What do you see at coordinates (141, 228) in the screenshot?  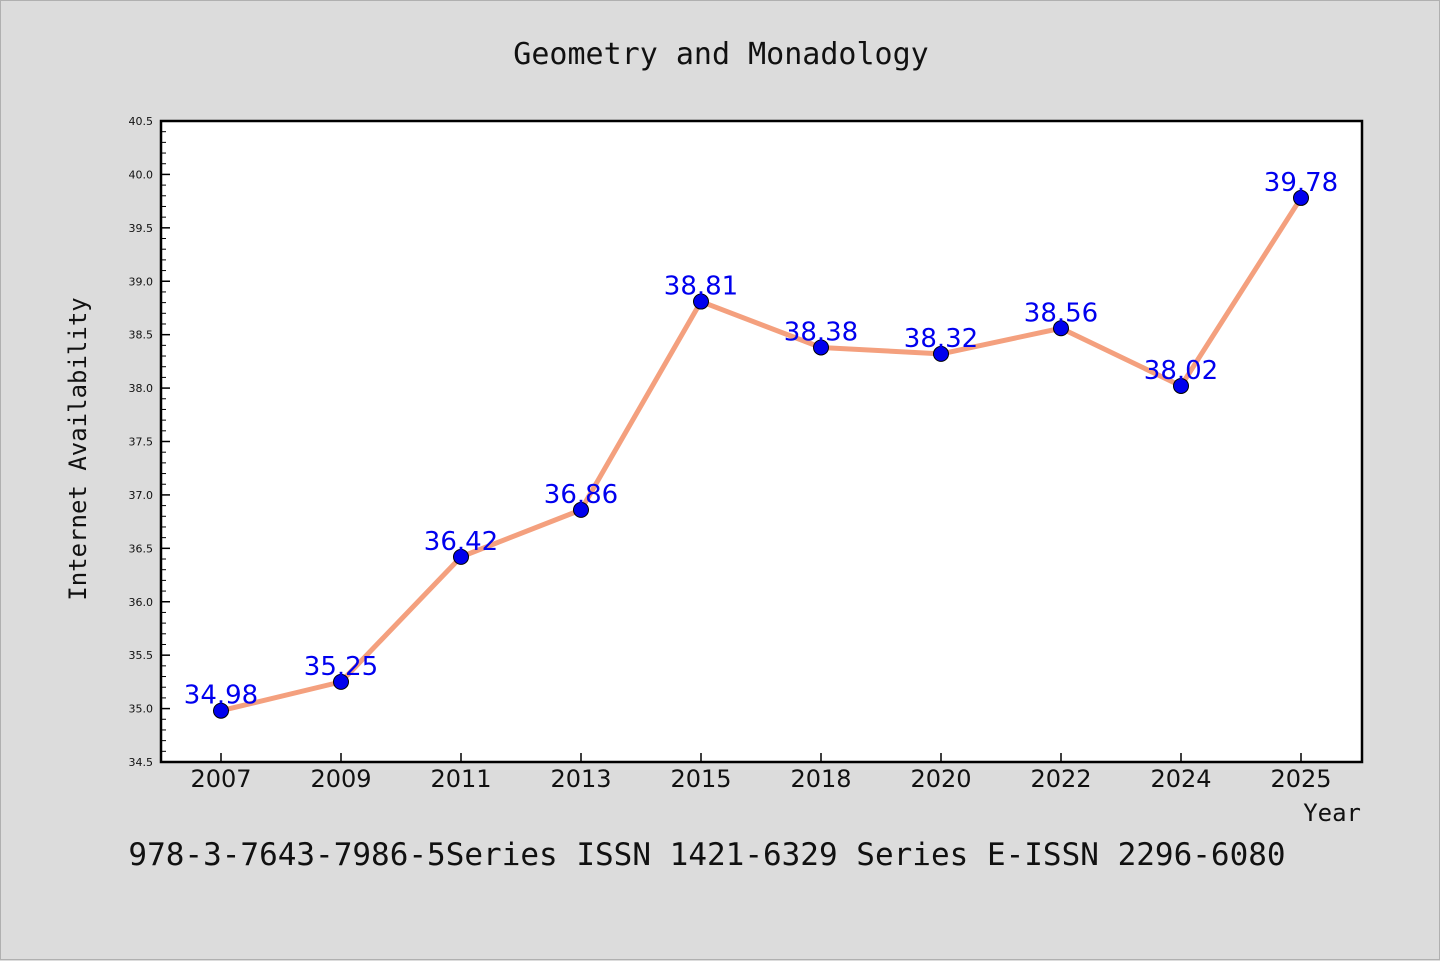 I see `y-tick-label: 39.5` at bounding box center [141, 228].